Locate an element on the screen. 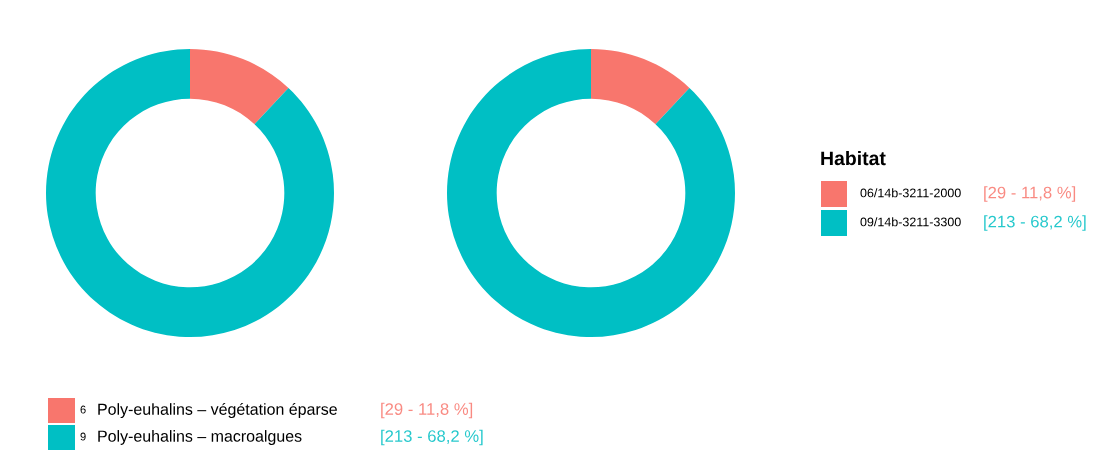  legend-label: 06/14b-3211-2000 is located at coordinates (910, 193).